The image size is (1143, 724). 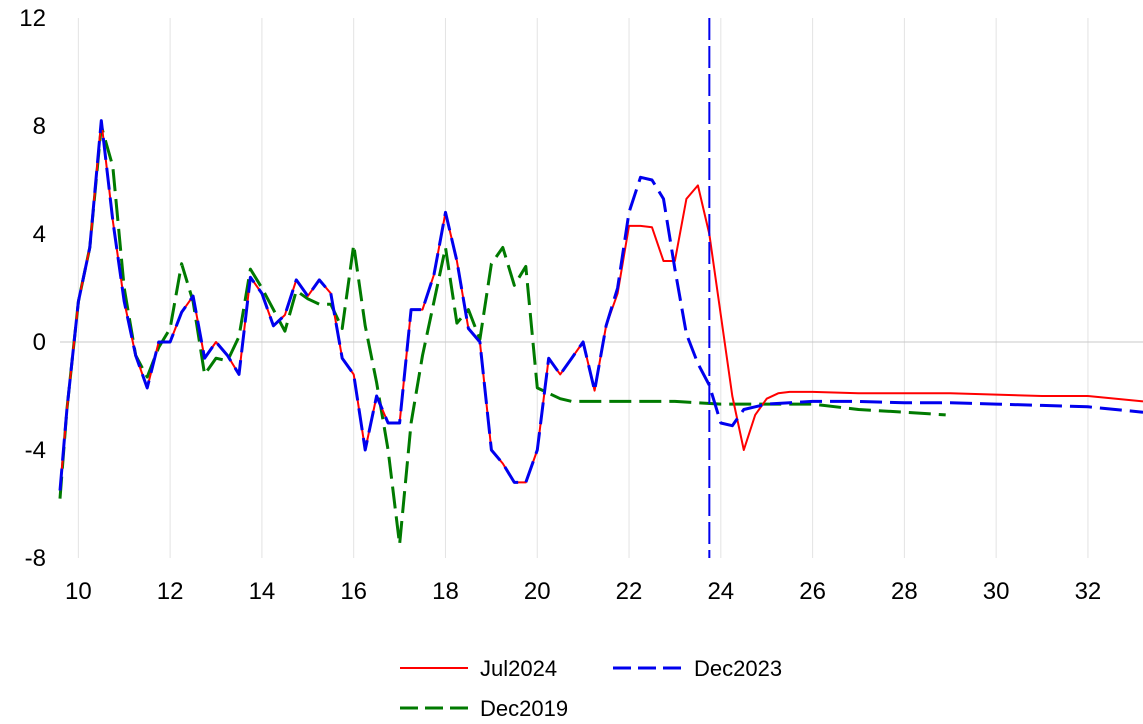 What do you see at coordinates (524, 708) in the screenshot?
I see `legend-label-dec2019: Dec2019` at bounding box center [524, 708].